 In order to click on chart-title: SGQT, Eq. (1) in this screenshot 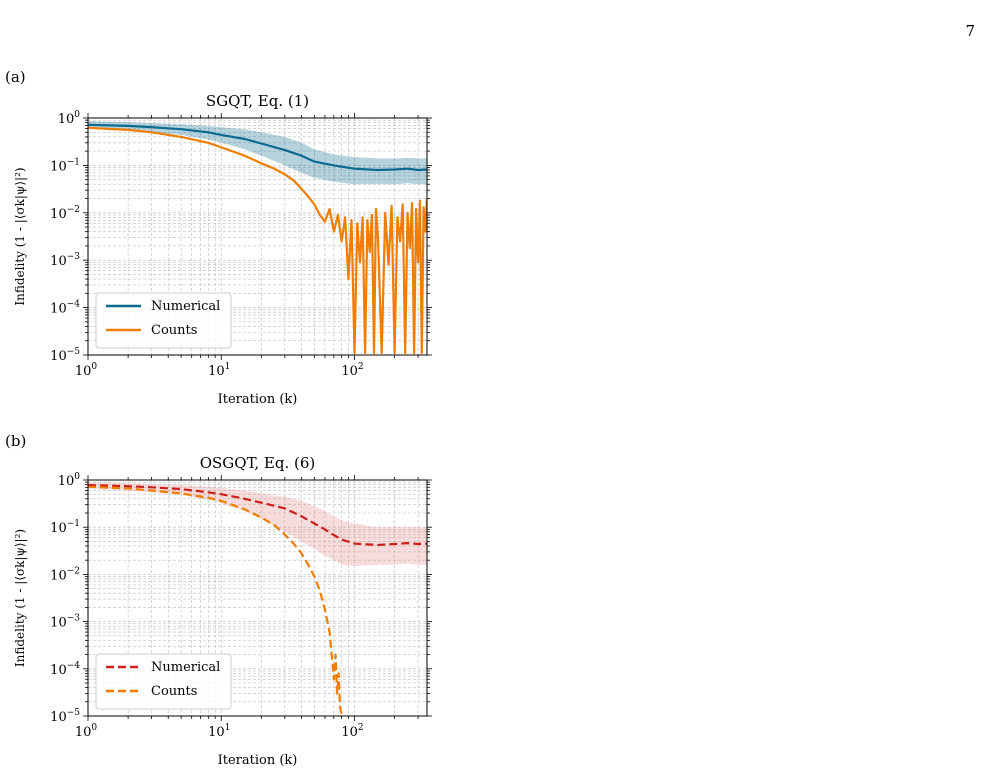, I will do `click(257, 101)`.